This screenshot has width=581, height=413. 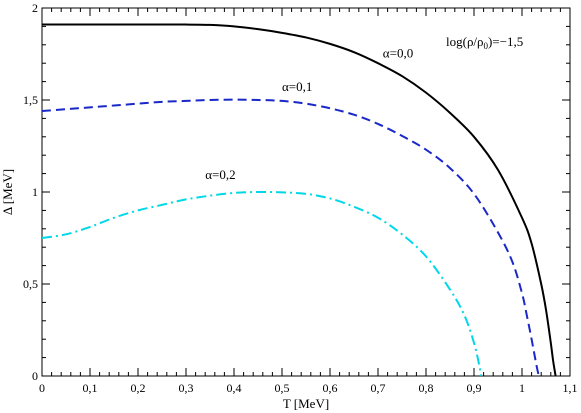 I want to click on series-label-2: α=0,2, so click(x=220, y=174).